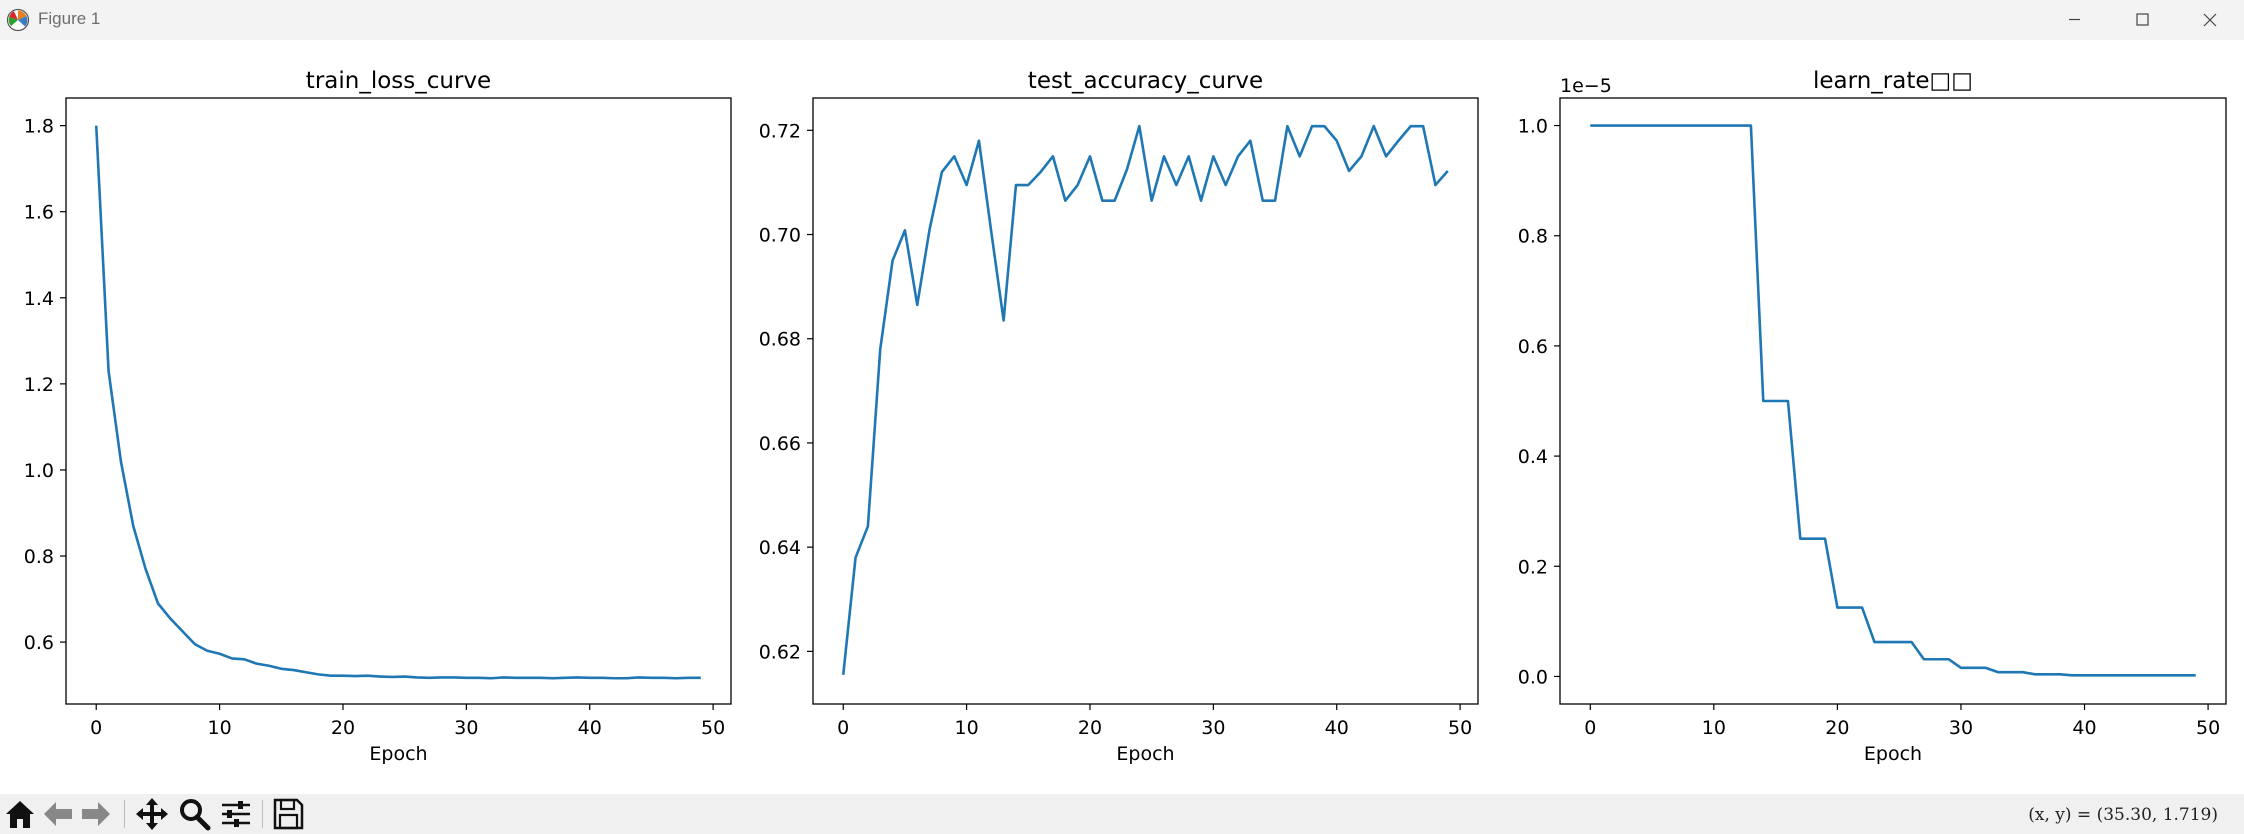 This screenshot has height=834, width=2244. What do you see at coordinates (39, 213) in the screenshot?
I see `y-tick-label: 1.6` at bounding box center [39, 213].